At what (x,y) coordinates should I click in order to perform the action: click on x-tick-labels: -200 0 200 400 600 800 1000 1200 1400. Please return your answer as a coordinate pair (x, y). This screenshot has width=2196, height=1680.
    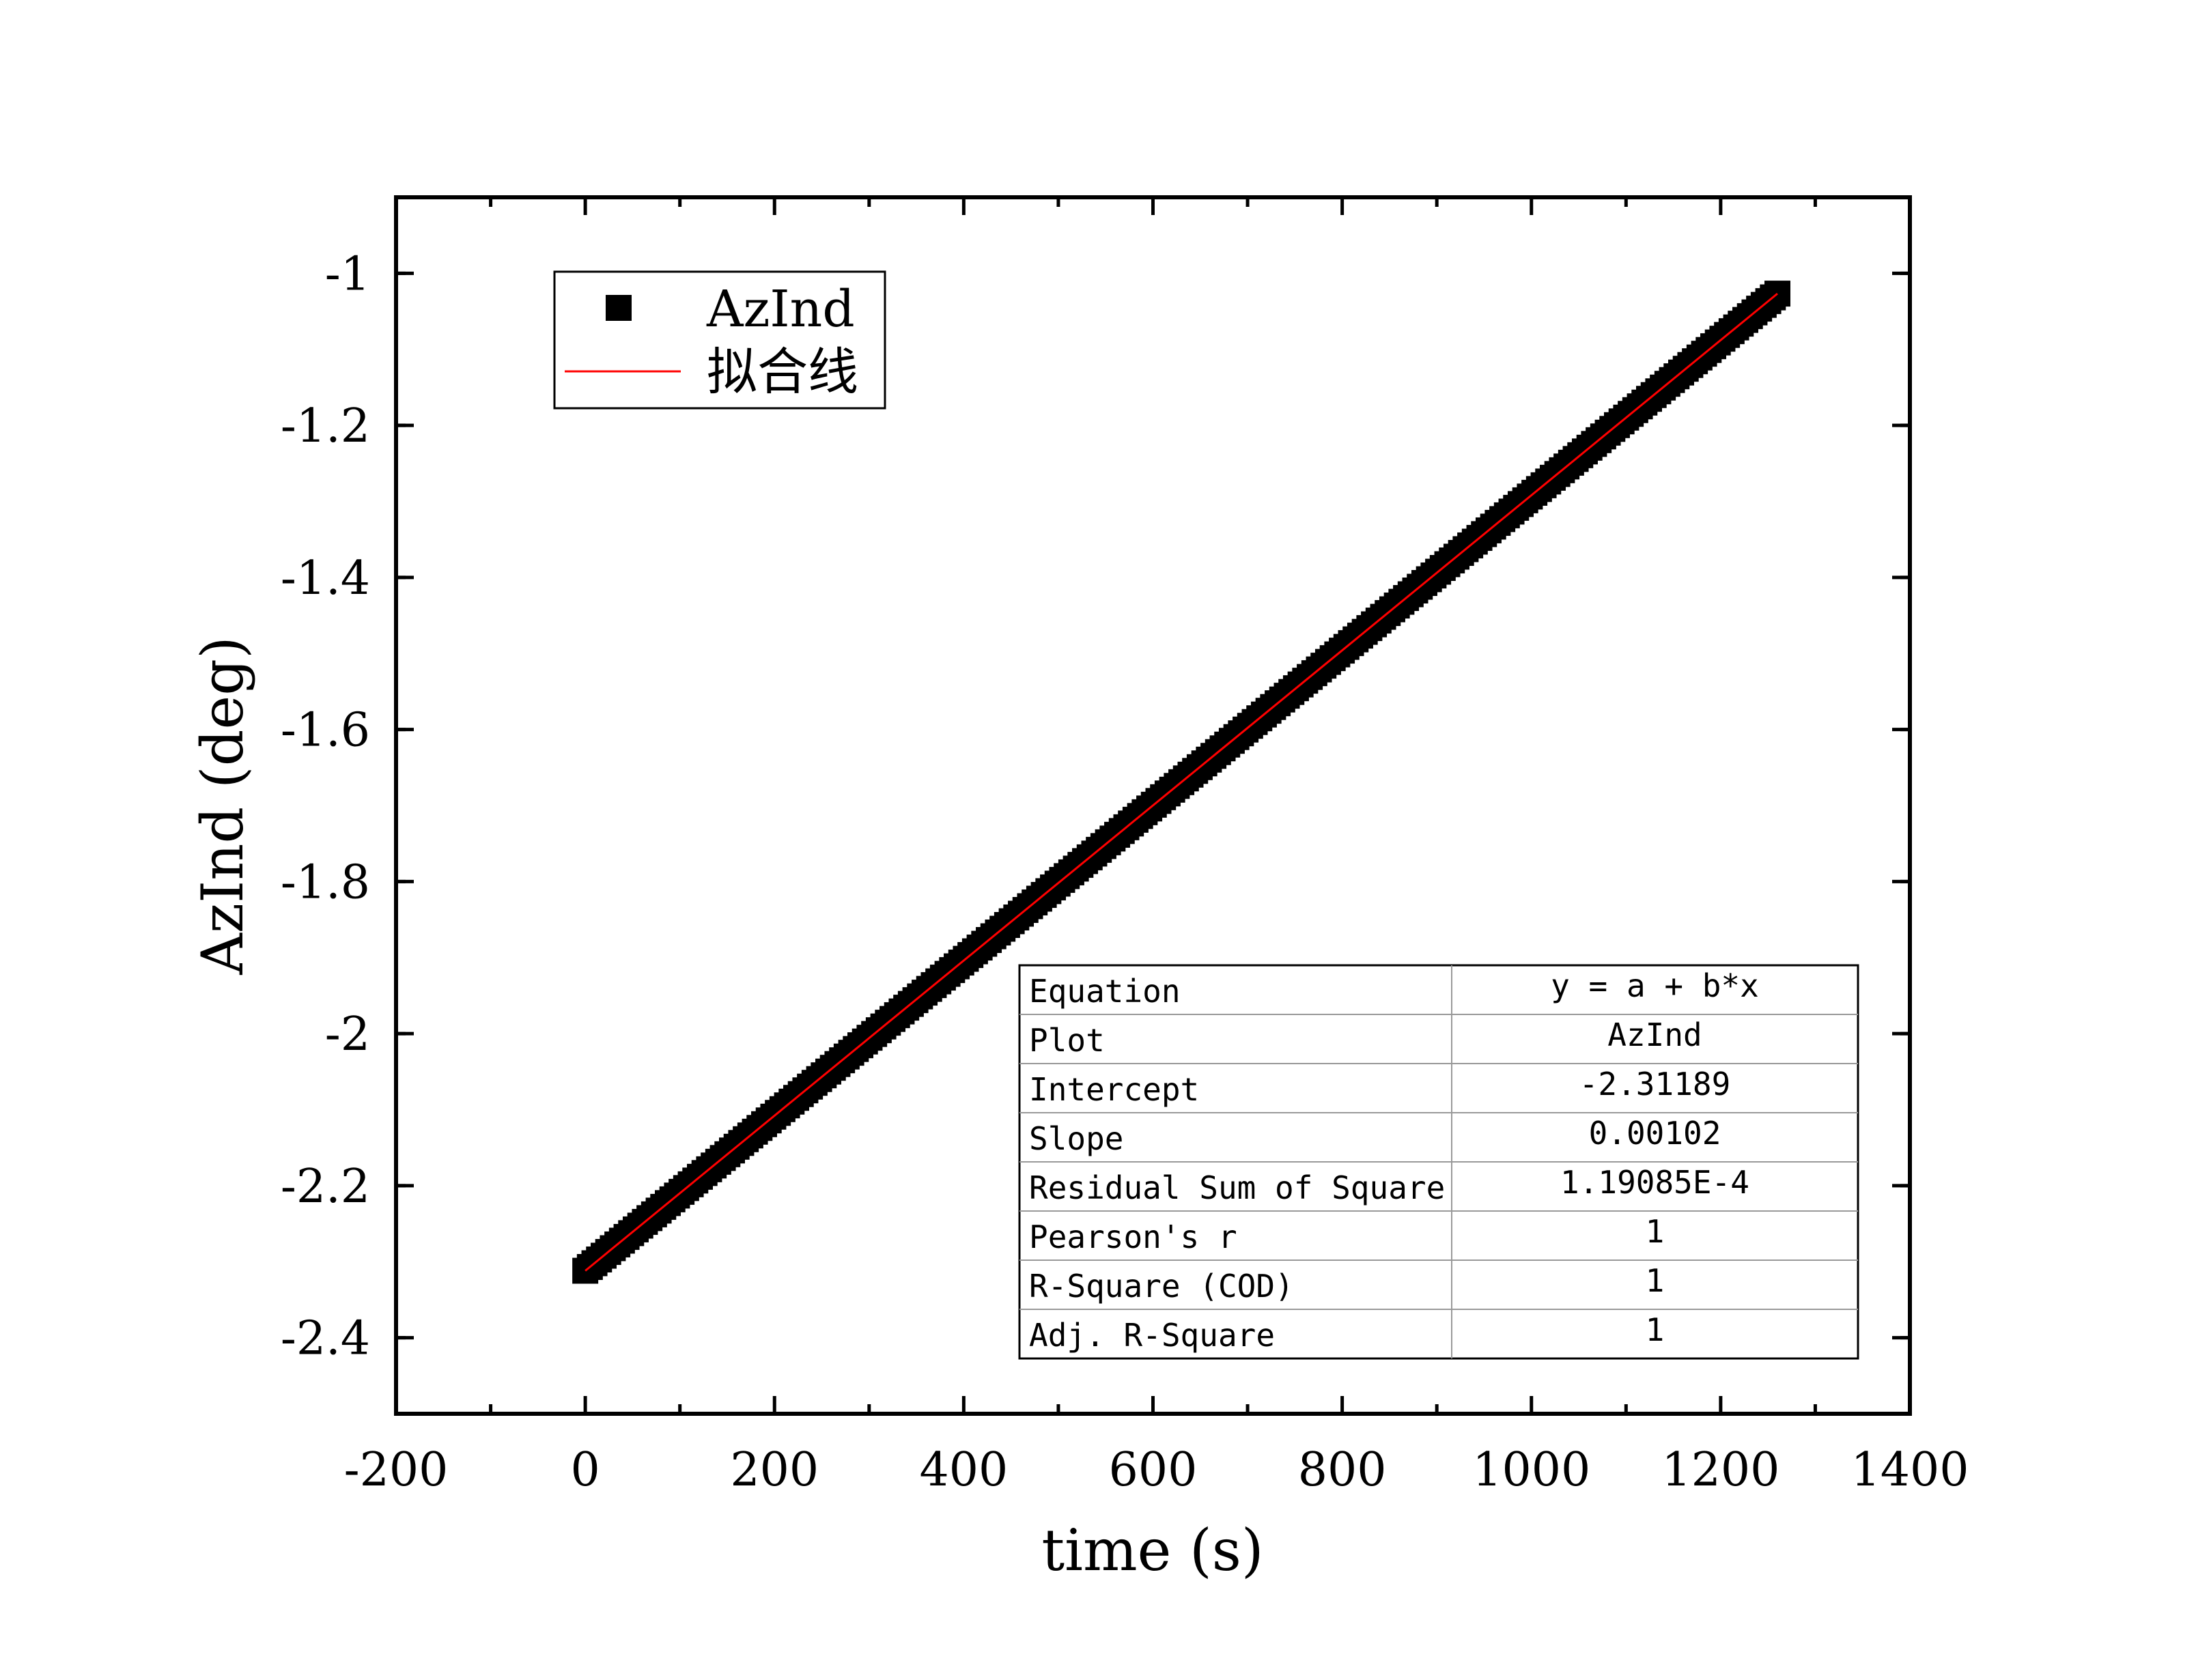
    Looking at the image, I should click on (1156, 1470).